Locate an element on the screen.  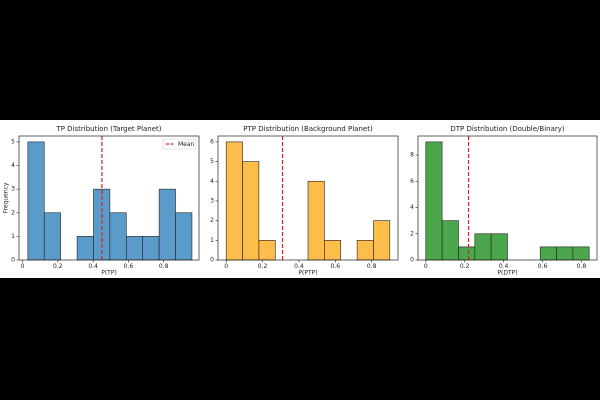
chart-title: PTP Distribution (Background Planet) is located at coordinates (308, 129).